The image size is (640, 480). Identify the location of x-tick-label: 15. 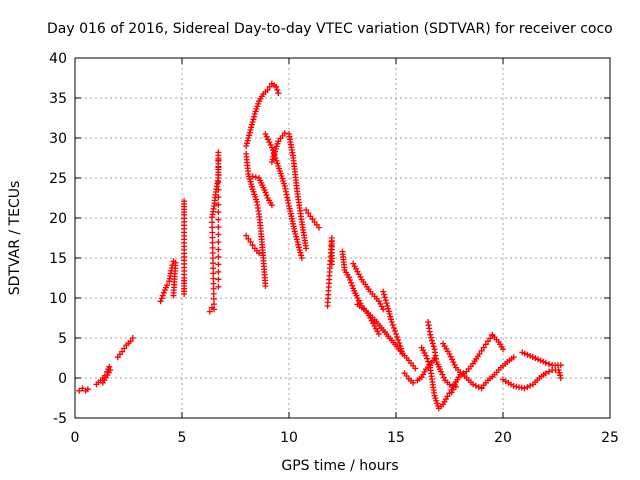
(396, 438).